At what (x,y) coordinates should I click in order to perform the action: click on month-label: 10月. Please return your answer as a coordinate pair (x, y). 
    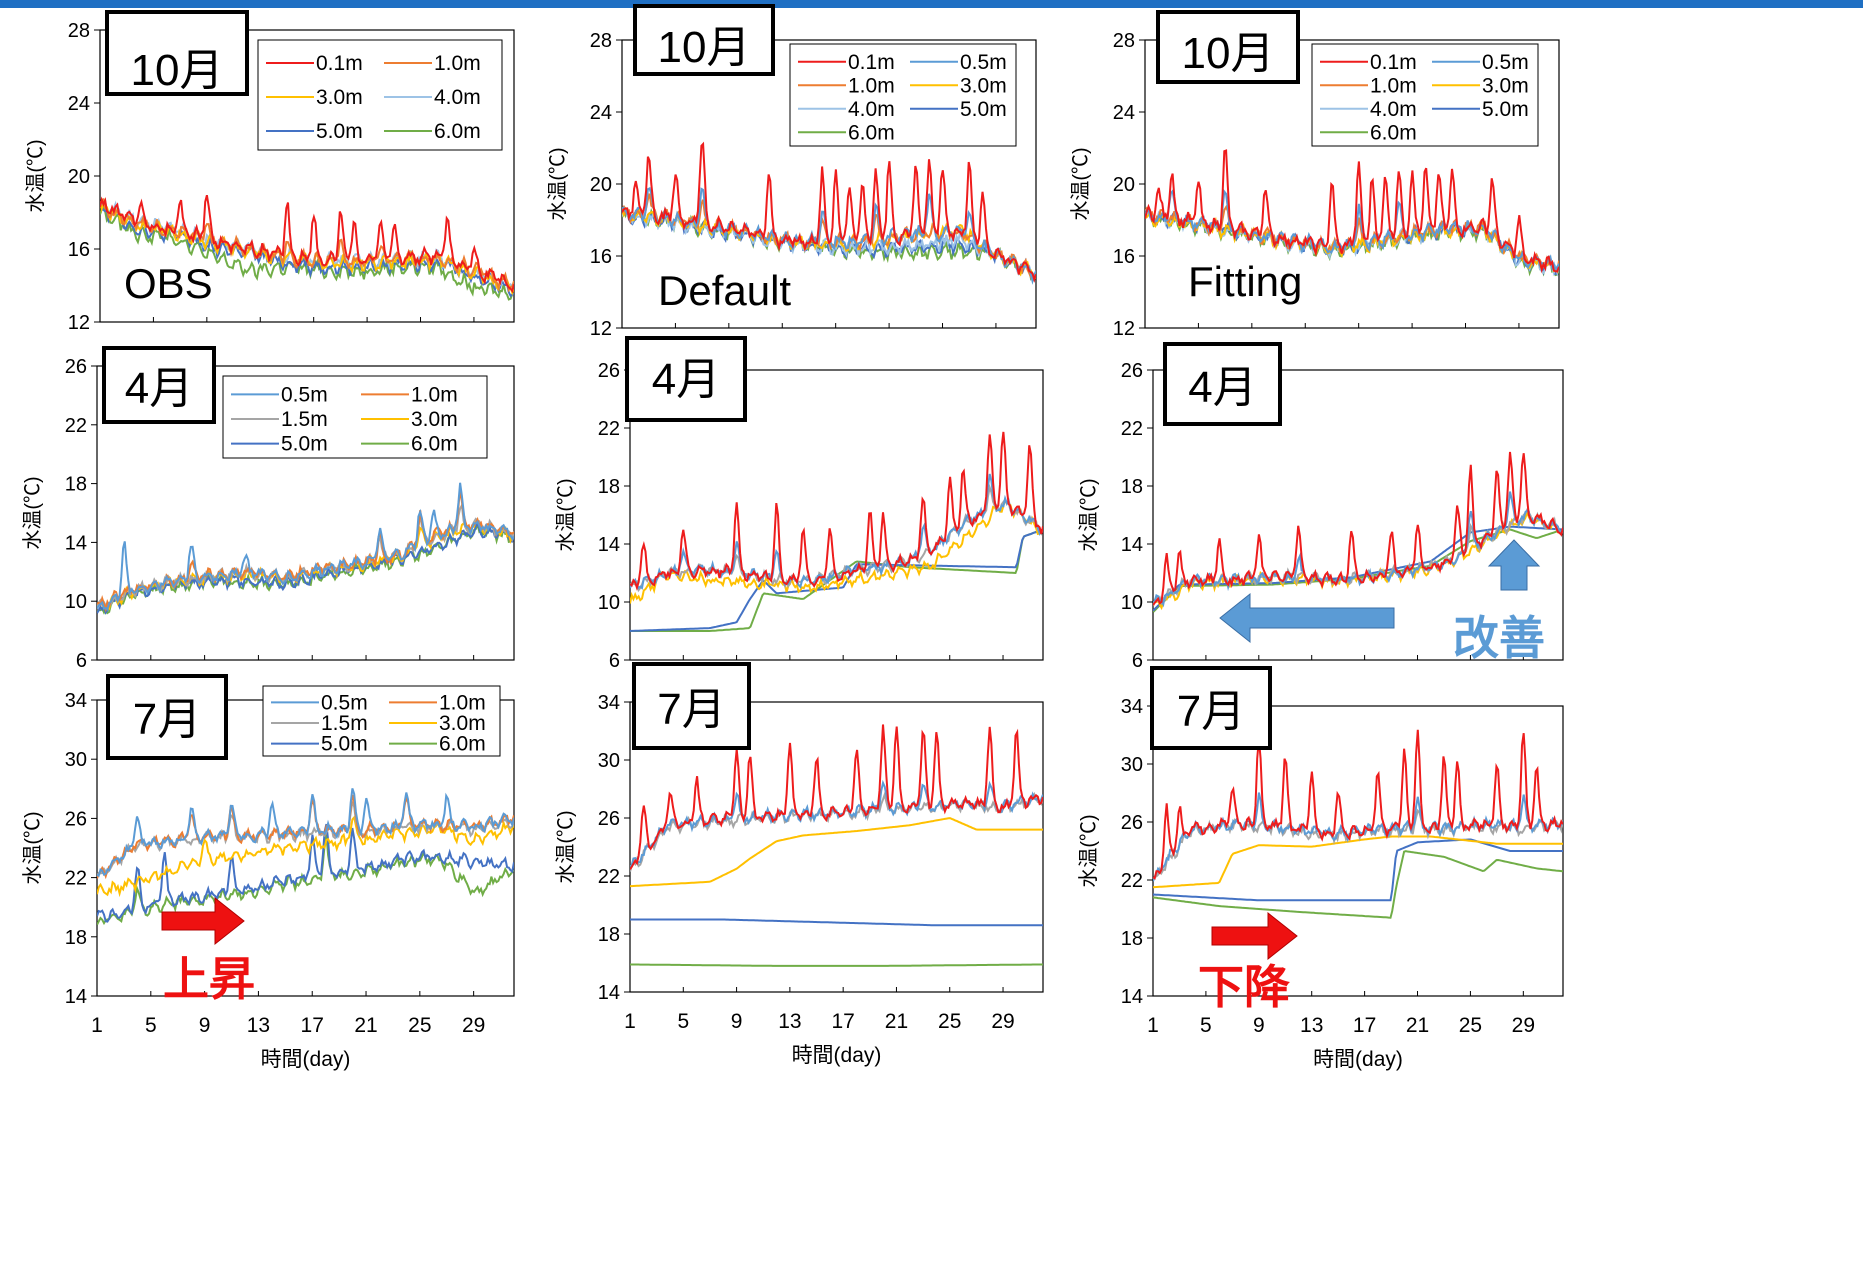
    Looking at the image, I should click on (177, 70).